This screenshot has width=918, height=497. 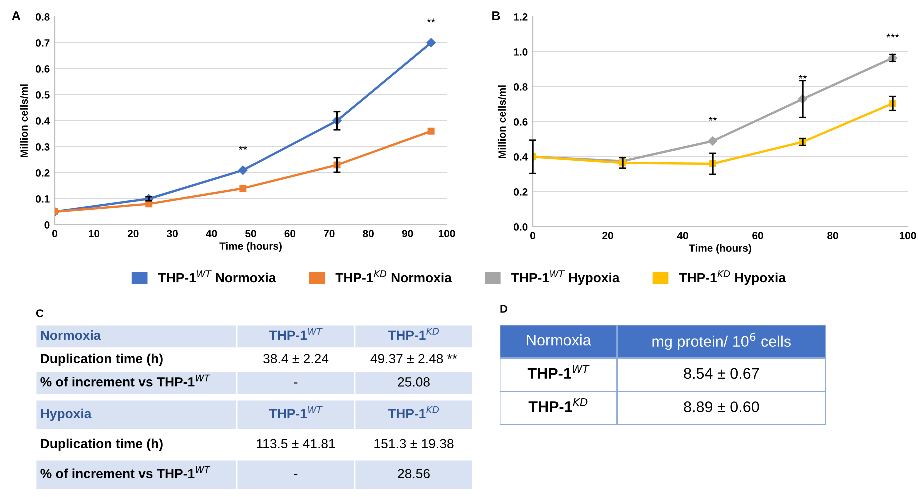 I want to click on text: Hypoxia, so click(x=66, y=415).